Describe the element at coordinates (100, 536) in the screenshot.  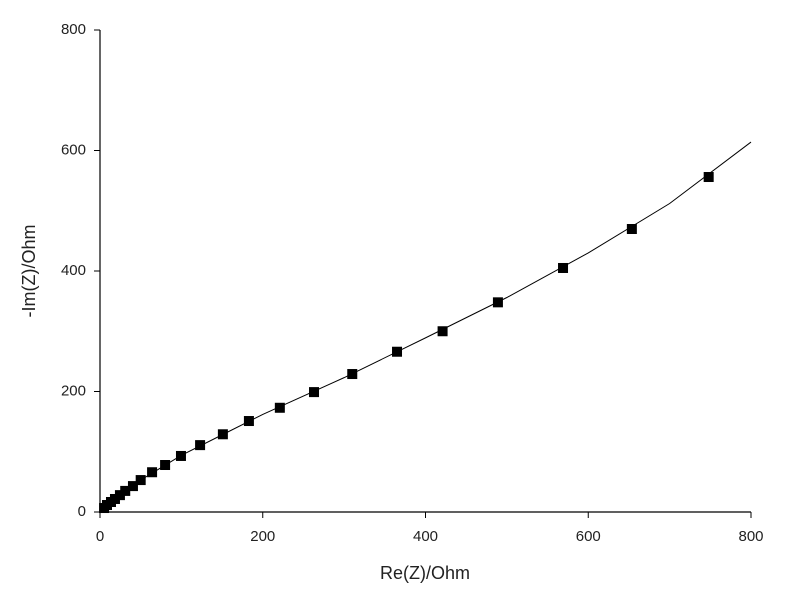
I see `x-tick-label: 0` at that location.